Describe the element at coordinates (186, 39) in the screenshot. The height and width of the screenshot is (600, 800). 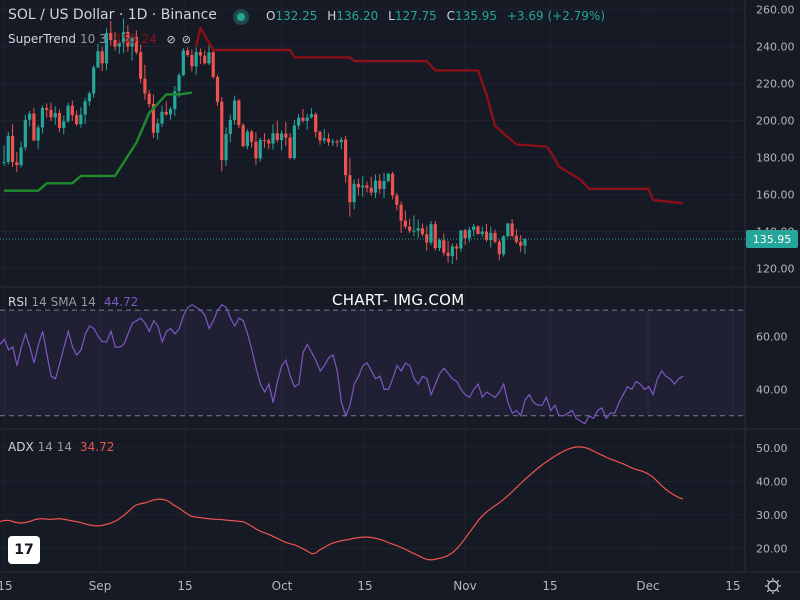
I see `gear-icon: ⊘` at that location.